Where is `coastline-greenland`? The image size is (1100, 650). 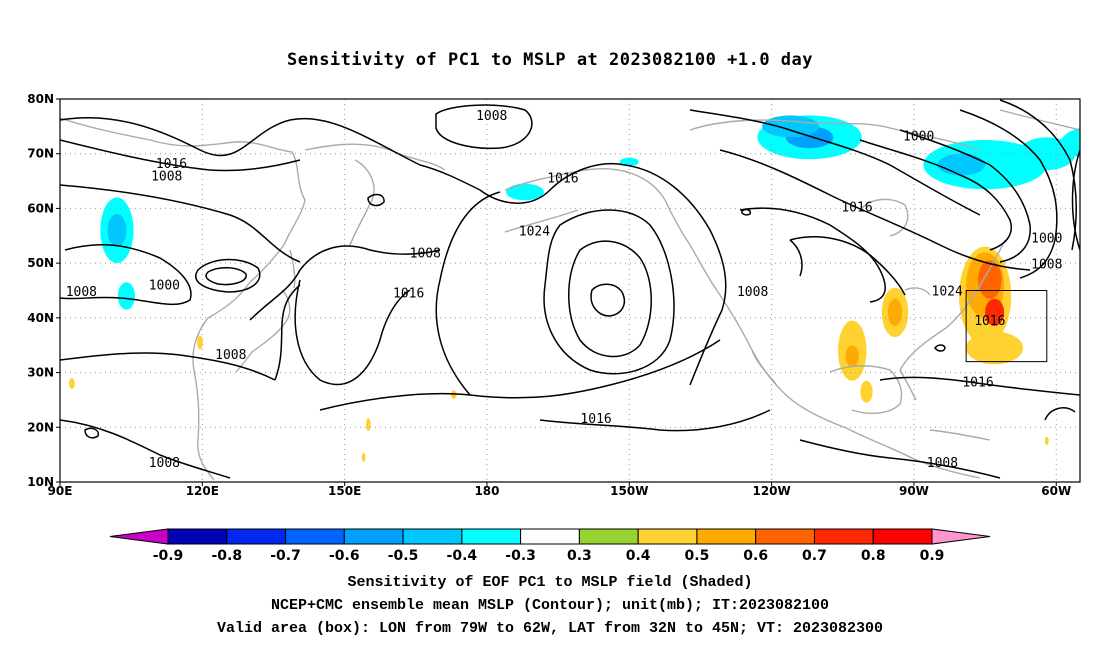 coastline-greenland is located at coordinates (1039, 120).